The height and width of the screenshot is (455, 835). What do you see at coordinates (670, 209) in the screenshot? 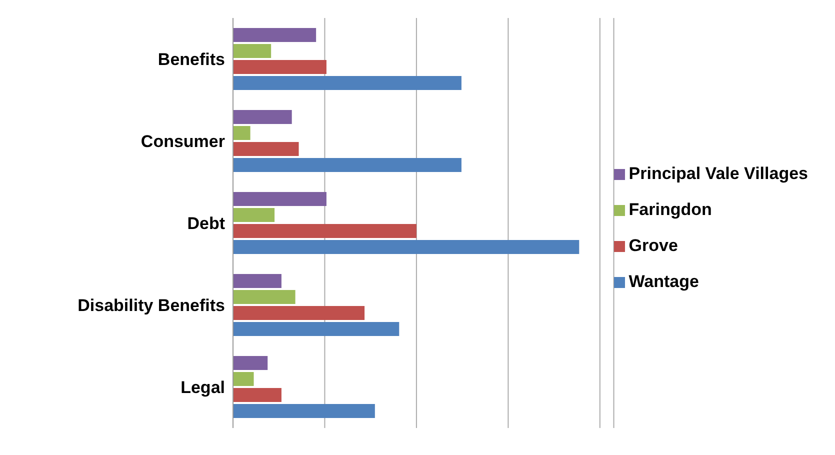
I see `legend-label: Faringdon` at bounding box center [670, 209].